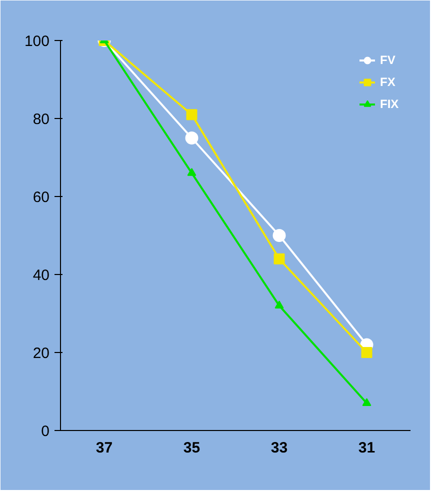 The width and height of the screenshot is (436, 497). What do you see at coordinates (37, 41) in the screenshot?
I see `y-tick-label: 100` at bounding box center [37, 41].